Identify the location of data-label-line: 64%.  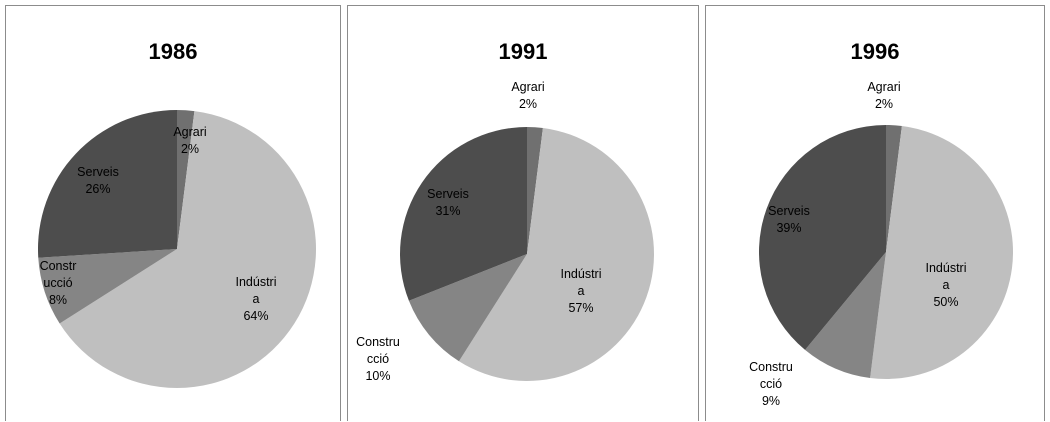
(255, 316).